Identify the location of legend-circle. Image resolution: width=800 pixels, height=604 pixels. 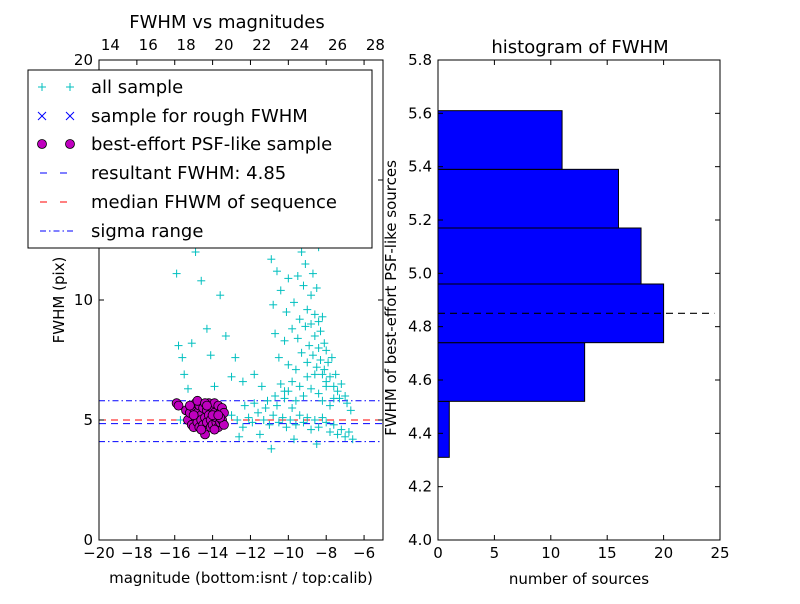
(70, 144).